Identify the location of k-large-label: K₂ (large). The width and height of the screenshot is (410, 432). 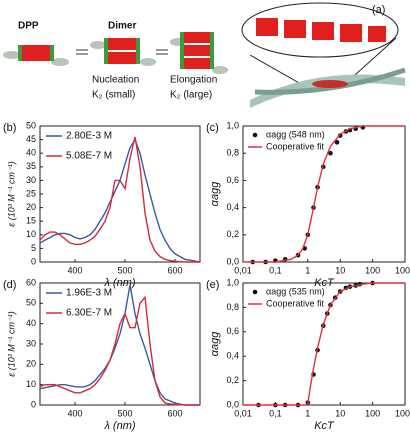
(191, 95).